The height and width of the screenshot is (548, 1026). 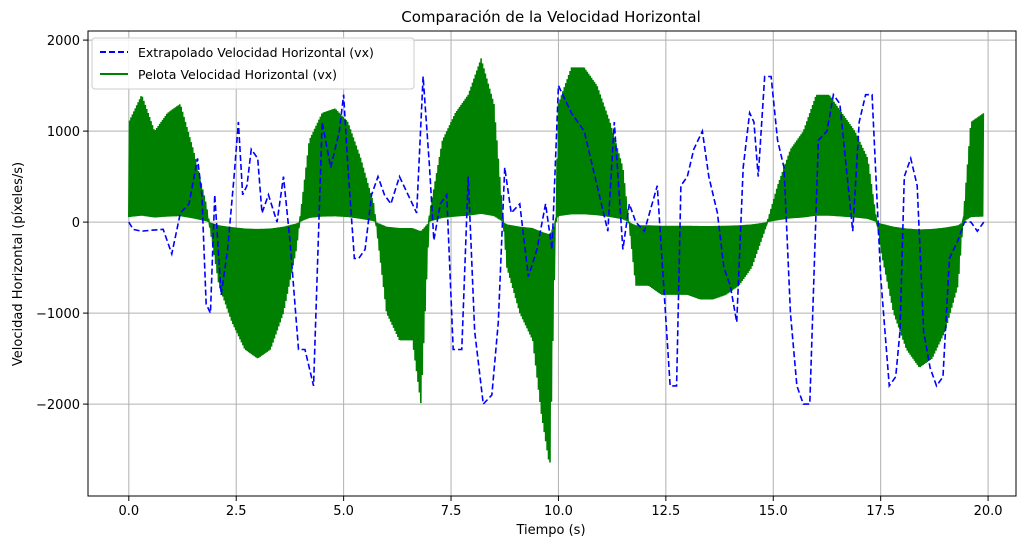 What do you see at coordinates (665, 511) in the screenshot?
I see `x-tick-label: 12.5` at bounding box center [665, 511].